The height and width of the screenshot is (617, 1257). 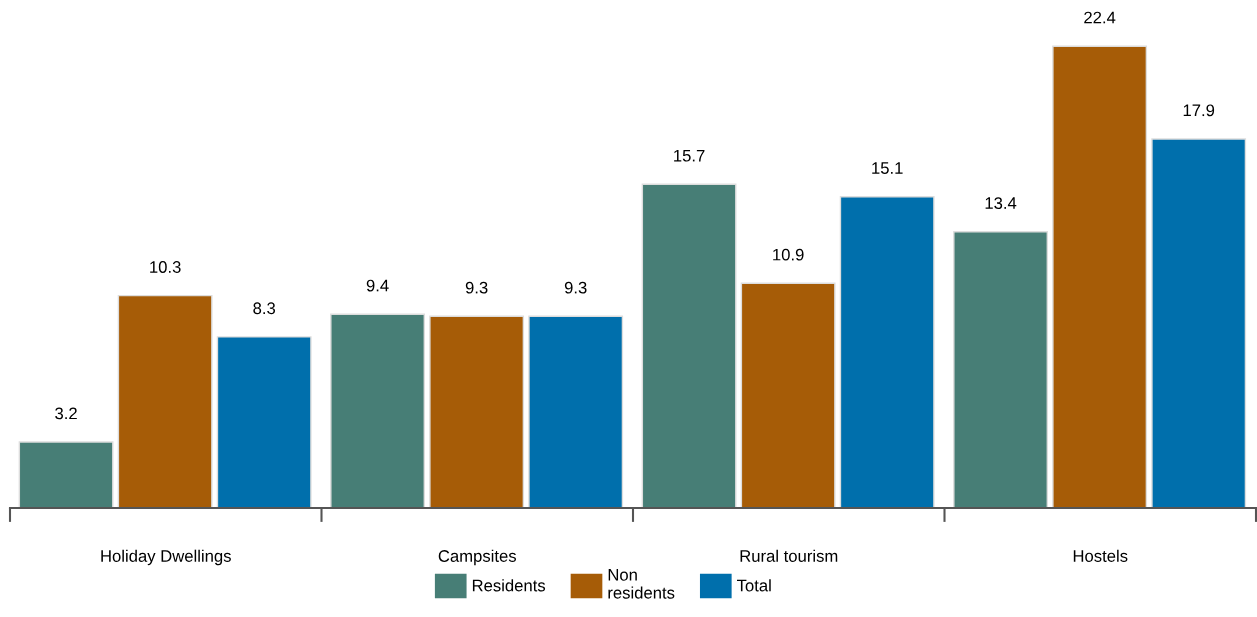 I want to click on data-label: 10.3, so click(x=165, y=267).